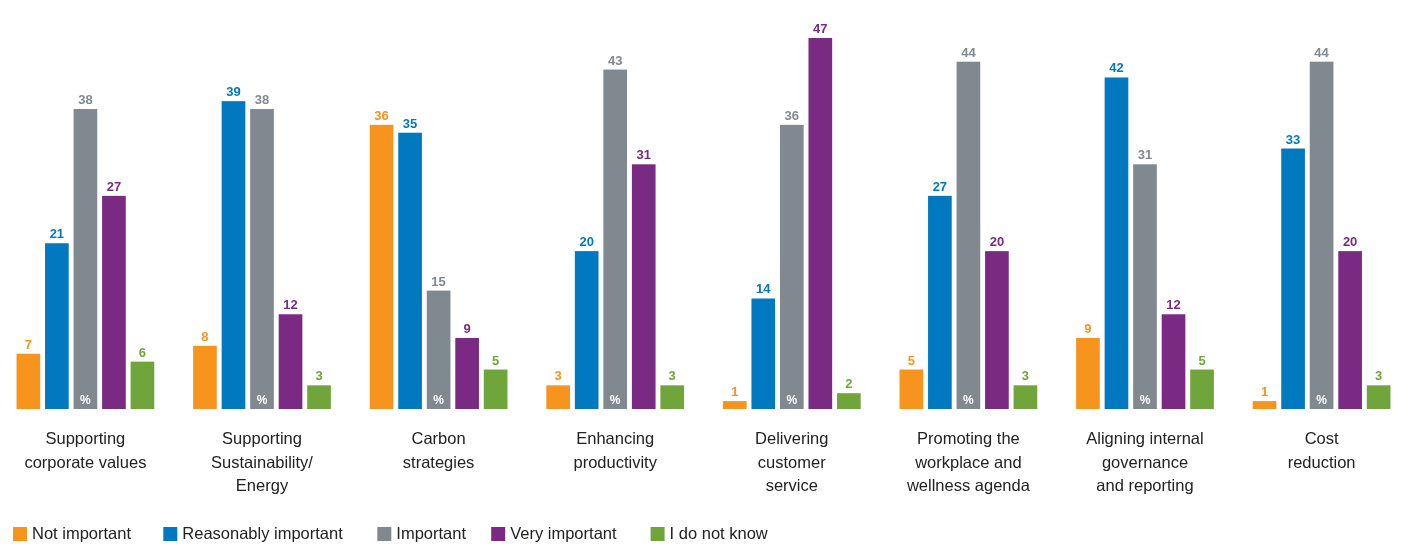 The image size is (1402, 547). Describe the element at coordinates (563, 533) in the screenshot. I see `legend-label: Very important` at that location.